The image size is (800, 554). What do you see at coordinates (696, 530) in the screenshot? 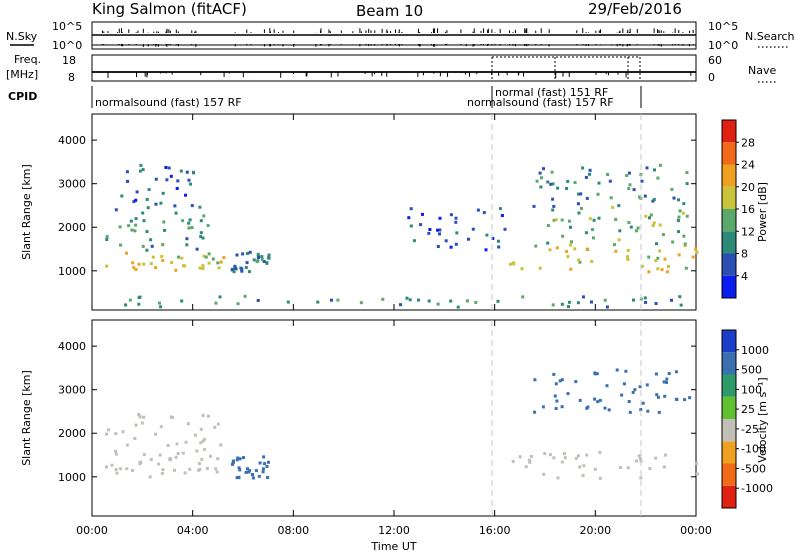
I see `time-tick-label: 00:00` at bounding box center [696, 530].